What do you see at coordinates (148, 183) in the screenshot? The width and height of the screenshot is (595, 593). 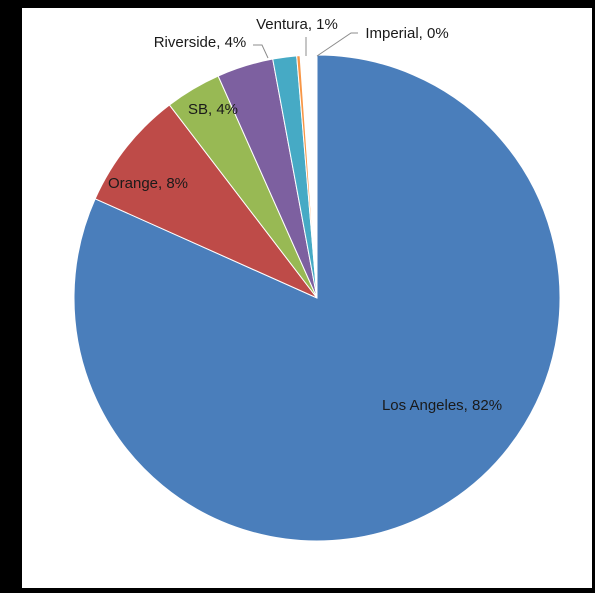 I see `data-label-orange: Orange, 8%` at bounding box center [148, 183].